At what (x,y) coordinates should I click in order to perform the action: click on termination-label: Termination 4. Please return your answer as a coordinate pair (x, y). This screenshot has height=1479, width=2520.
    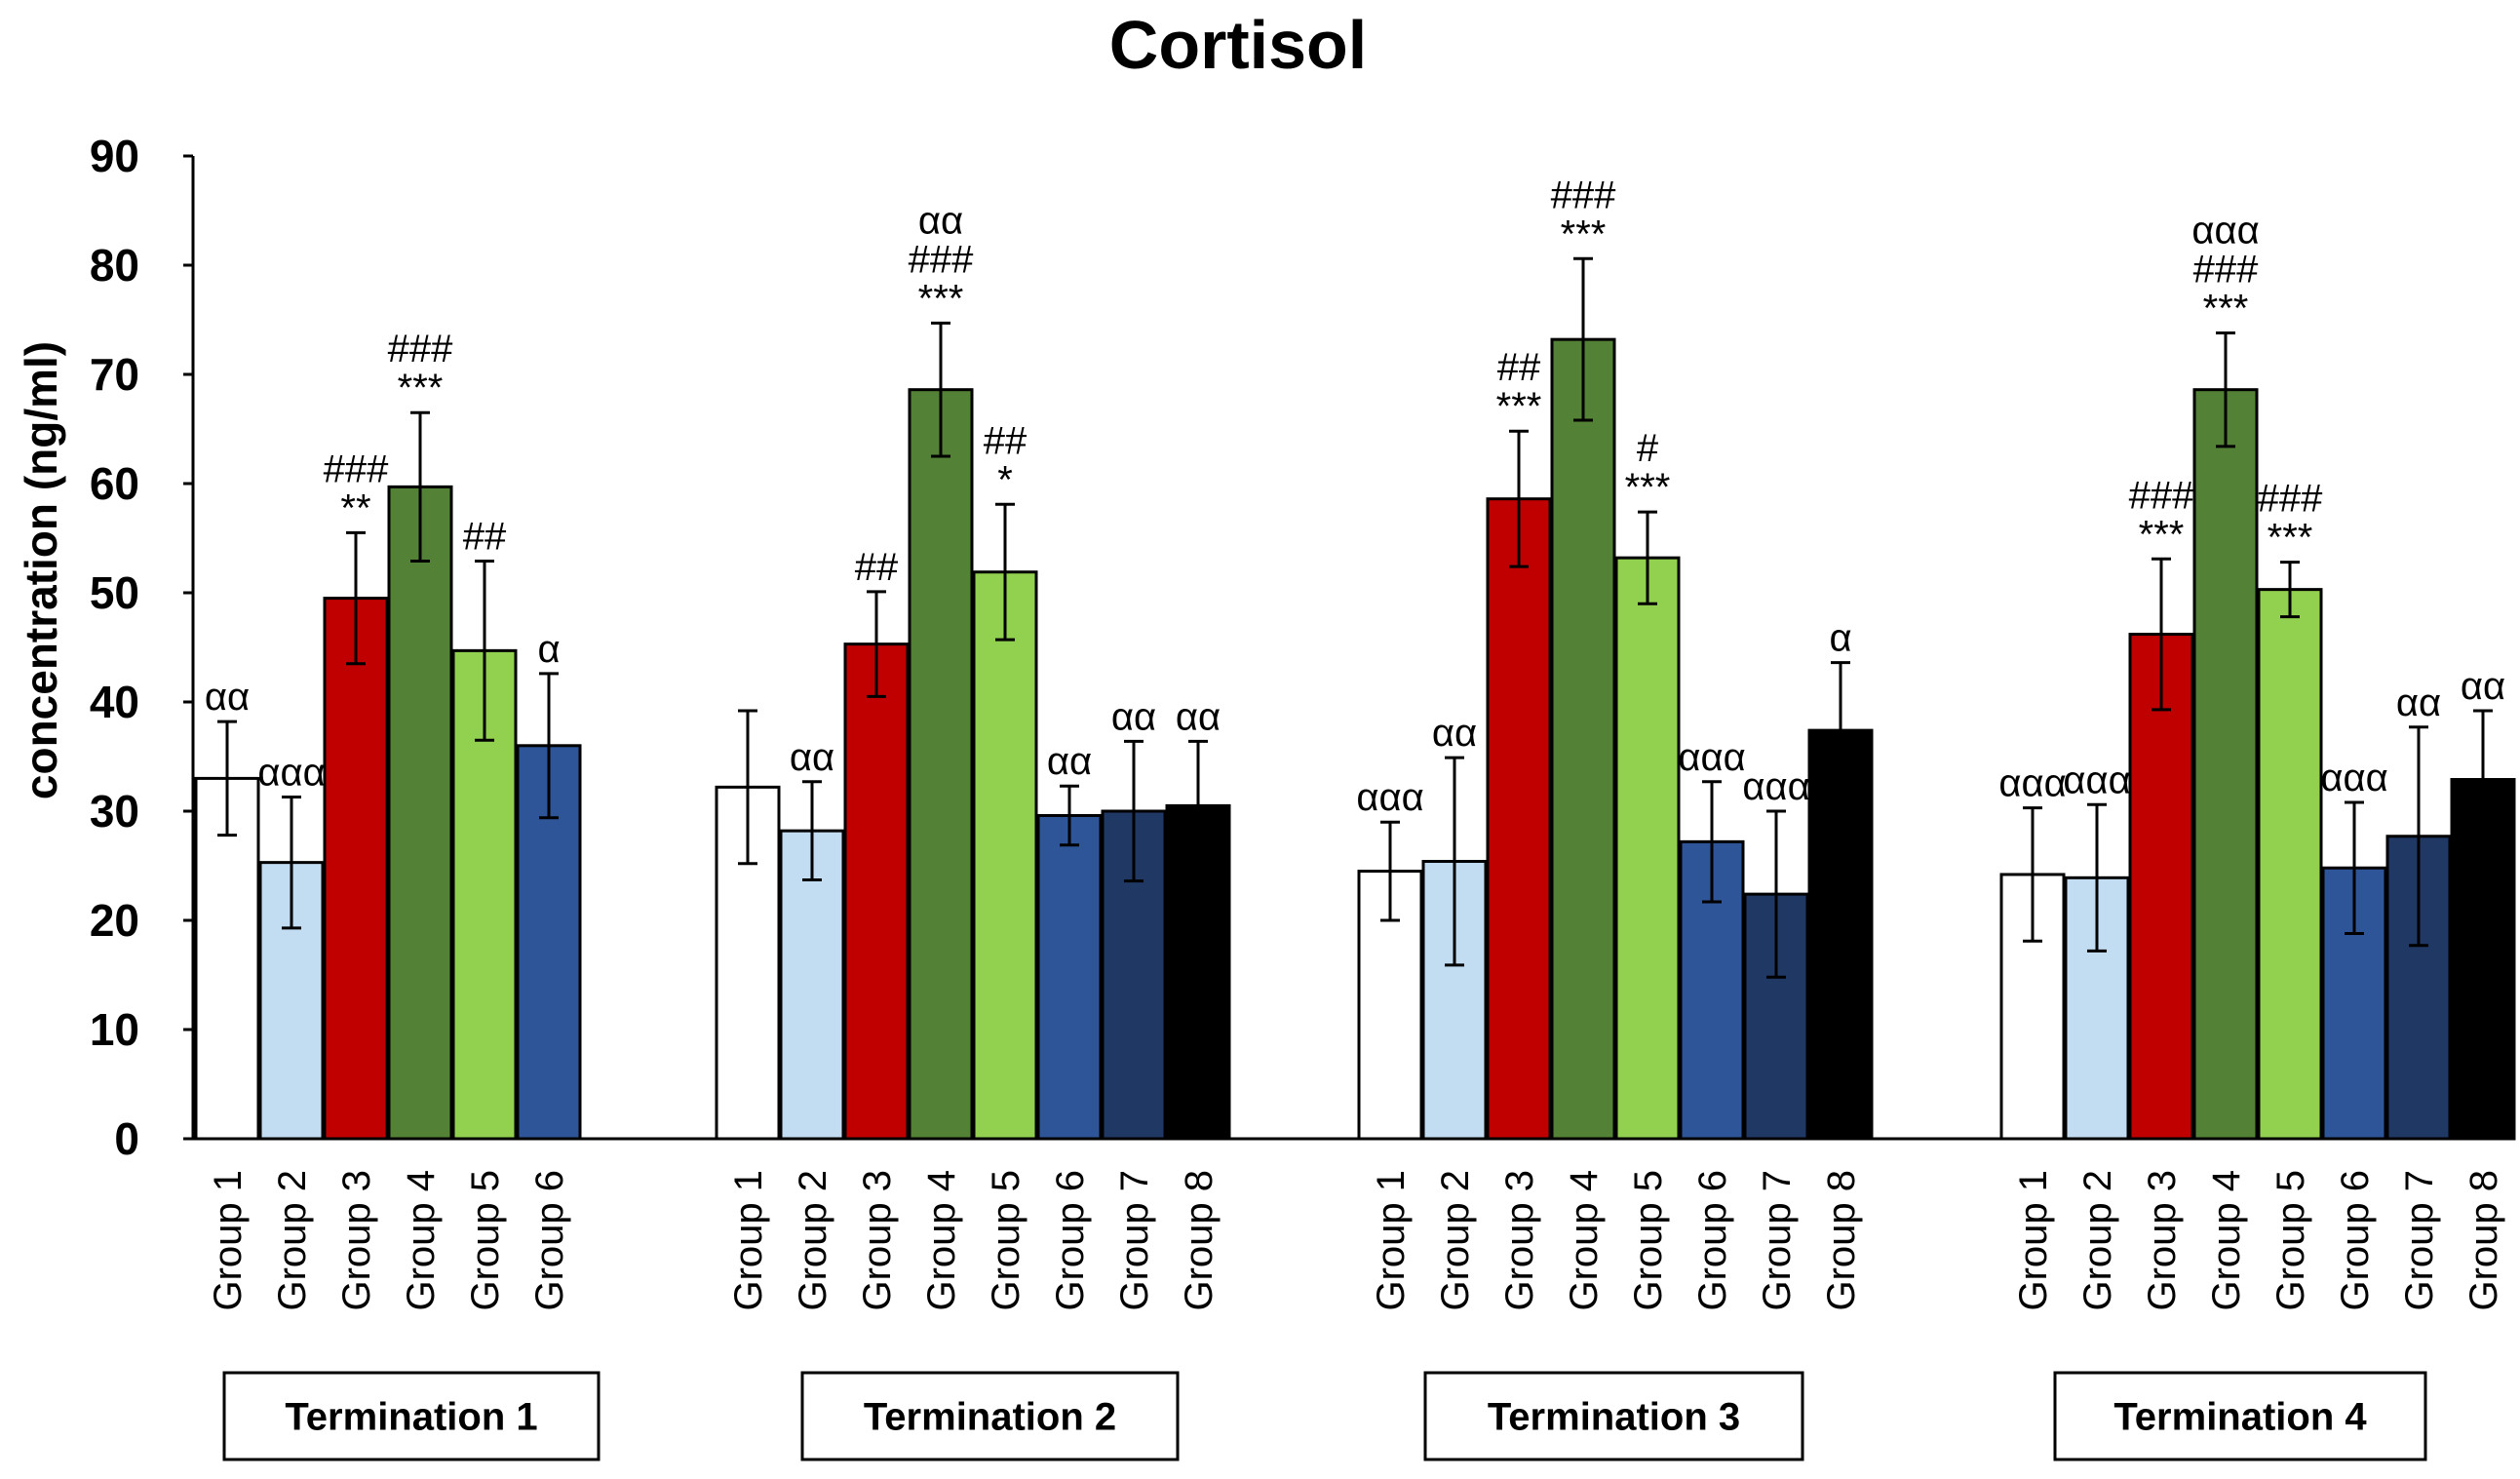
    Looking at the image, I should click on (2240, 1417).